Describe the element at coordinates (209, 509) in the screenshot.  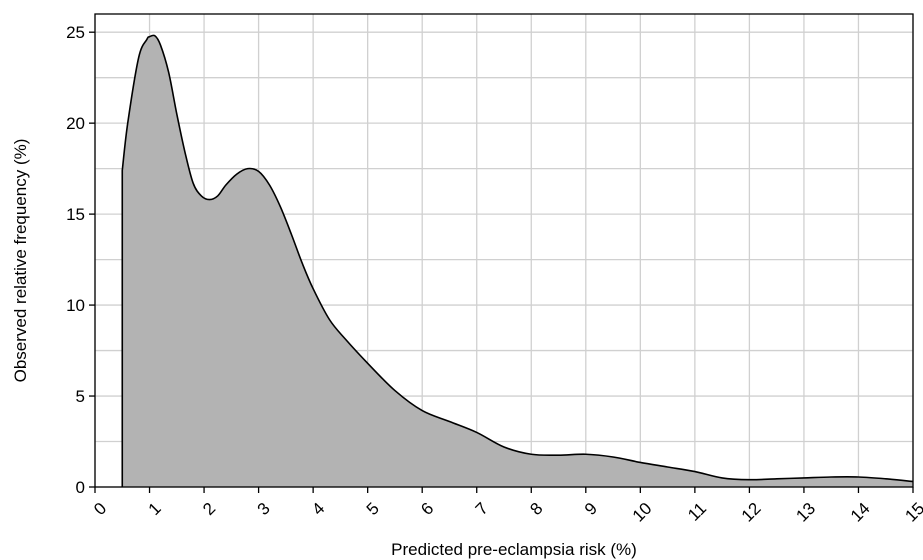
I see `x-tick-label: 2` at that location.